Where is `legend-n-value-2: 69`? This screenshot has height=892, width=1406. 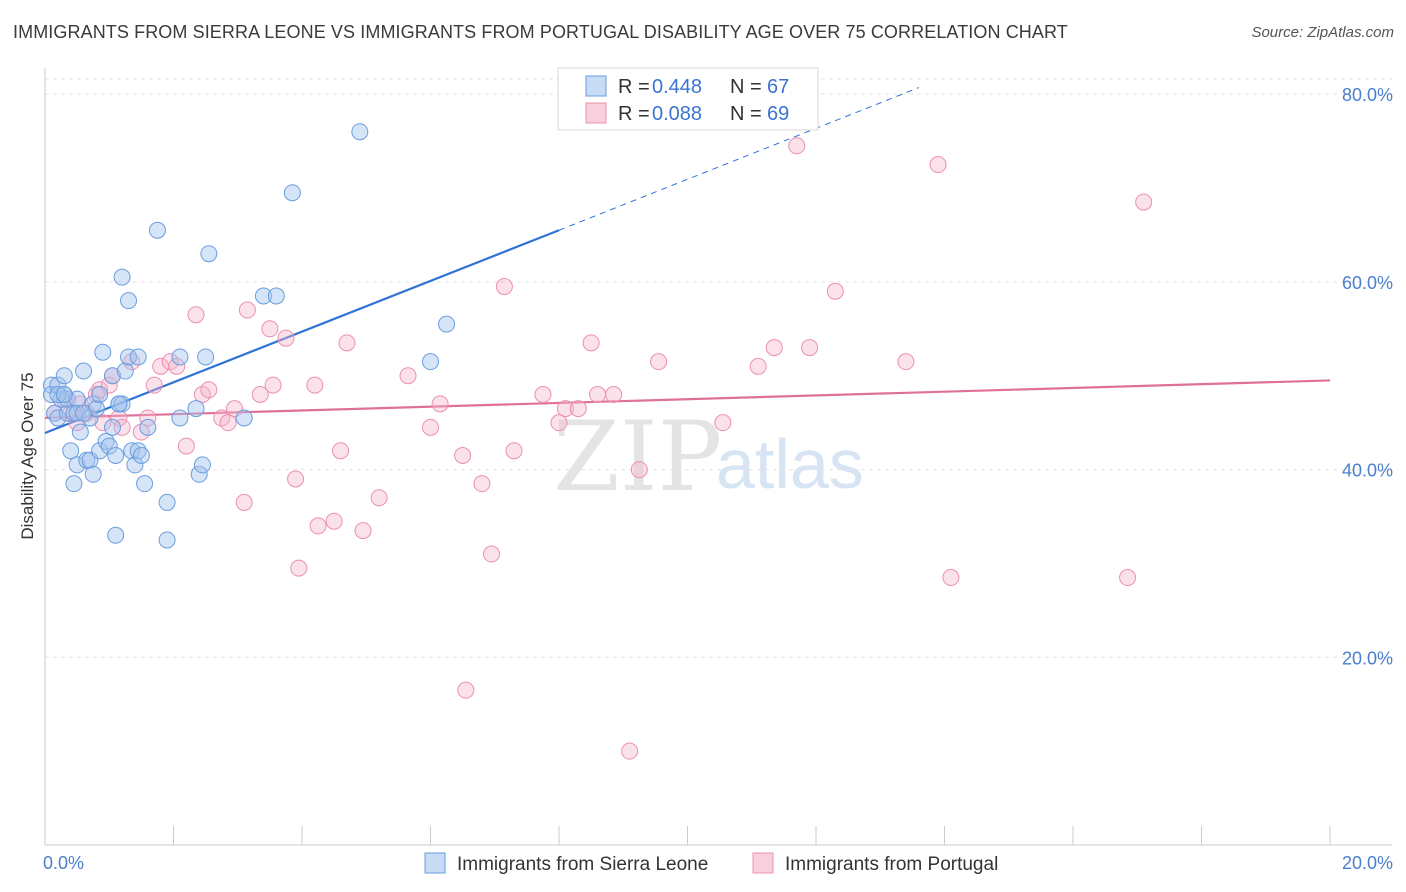
legend-n-value-2: 69 is located at coordinates (778, 114).